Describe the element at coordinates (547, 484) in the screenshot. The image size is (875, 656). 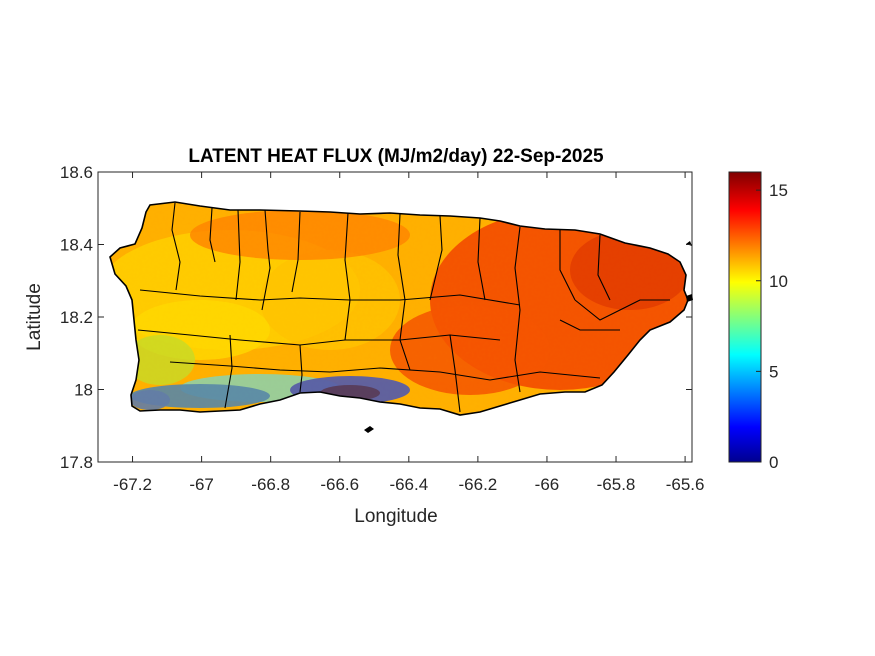
I see `x-tick-label: -66` at that location.